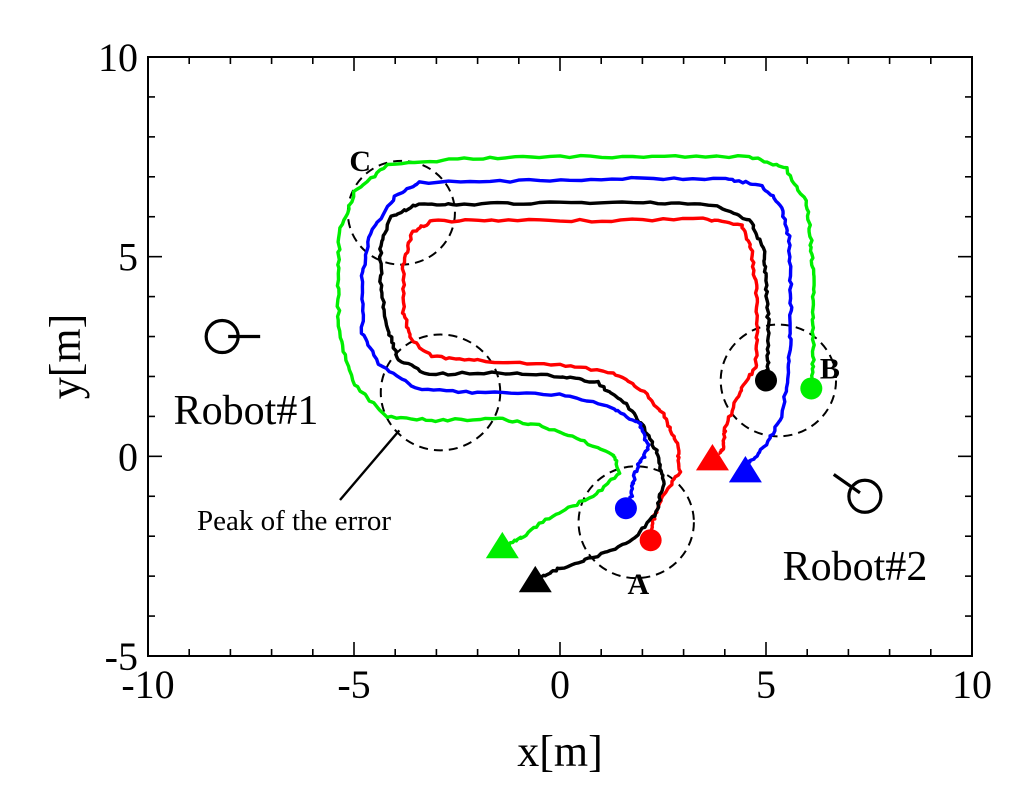  What do you see at coordinates (246, 411) in the screenshot?
I see `robot-1-label: Robot#1` at bounding box center [246, 411].